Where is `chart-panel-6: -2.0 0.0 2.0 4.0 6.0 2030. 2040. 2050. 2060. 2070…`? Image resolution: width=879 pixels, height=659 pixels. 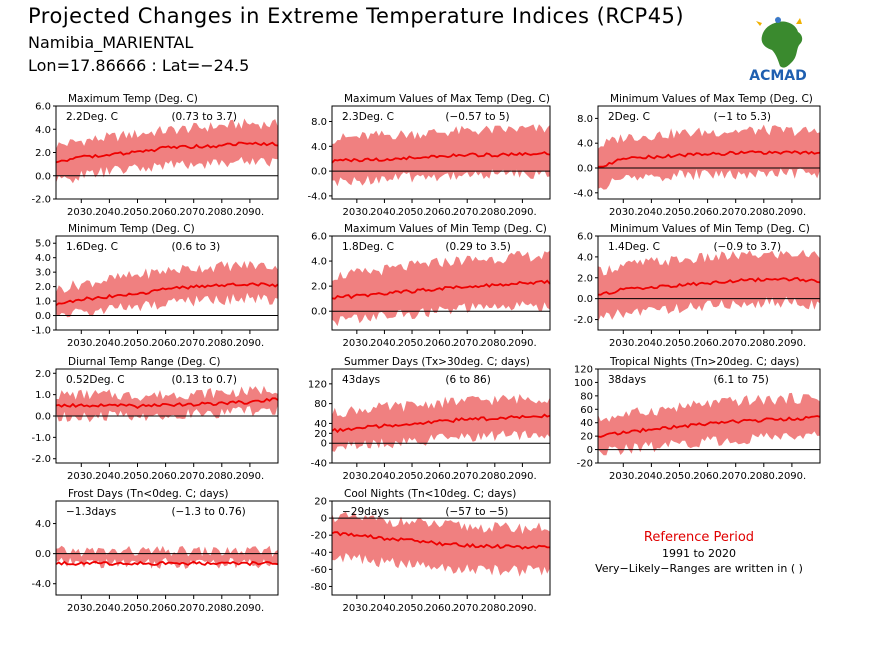 chart-panel-6: -2.0 0.0 2.0 4.0 6.0 2030. 2040. 2050. 2060. 2070… is located at coordinates (697, 286).